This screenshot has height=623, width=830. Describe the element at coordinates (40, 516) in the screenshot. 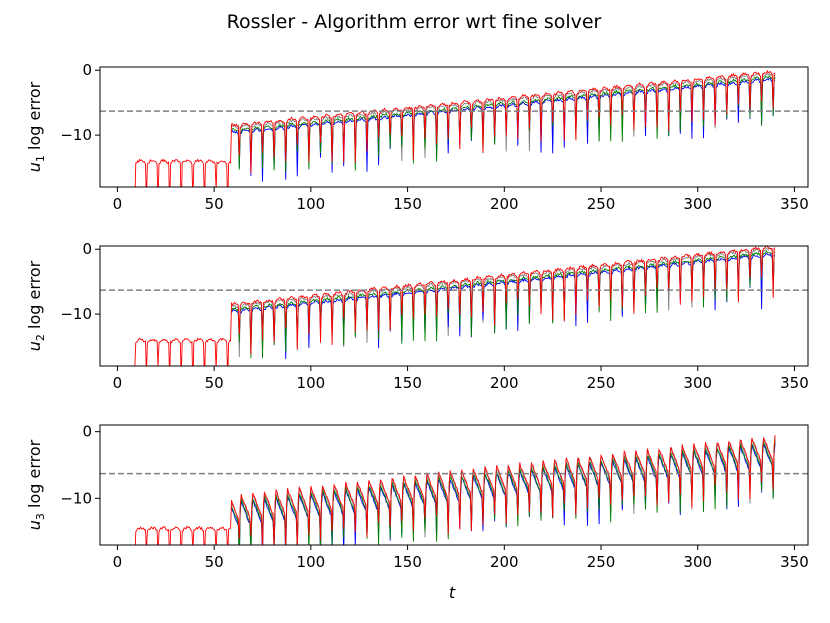

I see `y-axis-label-subscript: 3` at that location.